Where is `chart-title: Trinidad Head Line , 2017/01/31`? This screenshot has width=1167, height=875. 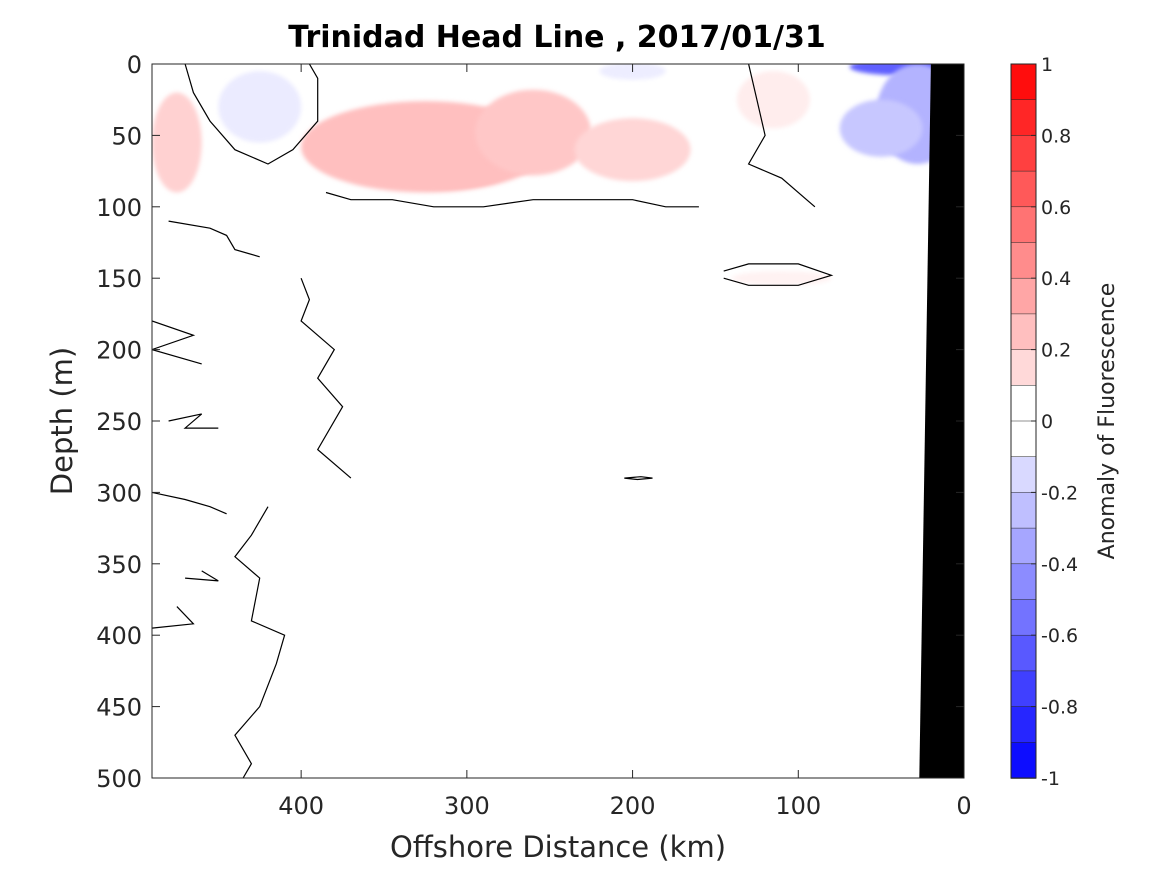 chart-title: Trinidad Head Line , 2017/01/31 is located at coordinates (556, 37).